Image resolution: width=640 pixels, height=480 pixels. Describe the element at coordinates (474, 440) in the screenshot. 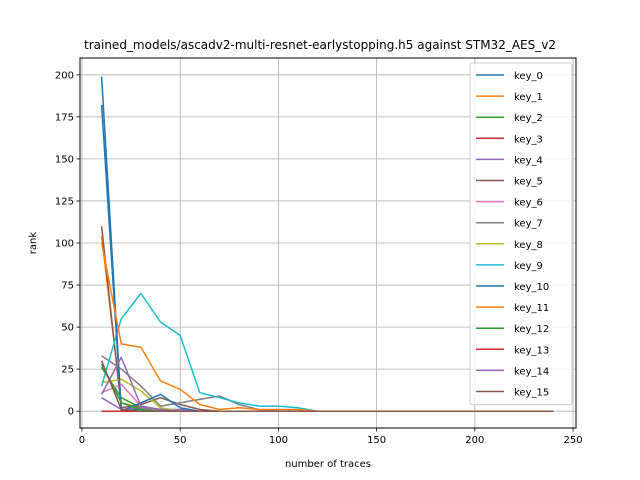

I see `x-tick-label: 200` at that location.